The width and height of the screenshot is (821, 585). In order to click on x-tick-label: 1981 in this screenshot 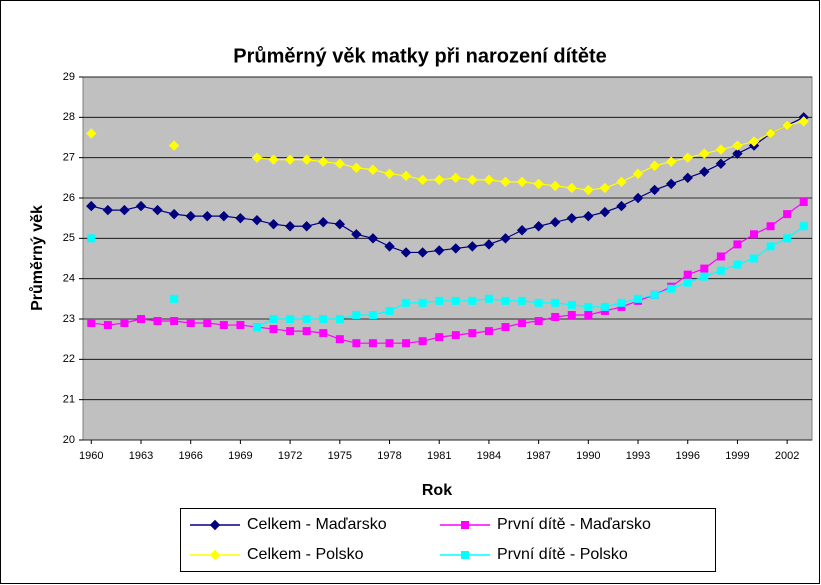, I will do `click(439, 456)`.